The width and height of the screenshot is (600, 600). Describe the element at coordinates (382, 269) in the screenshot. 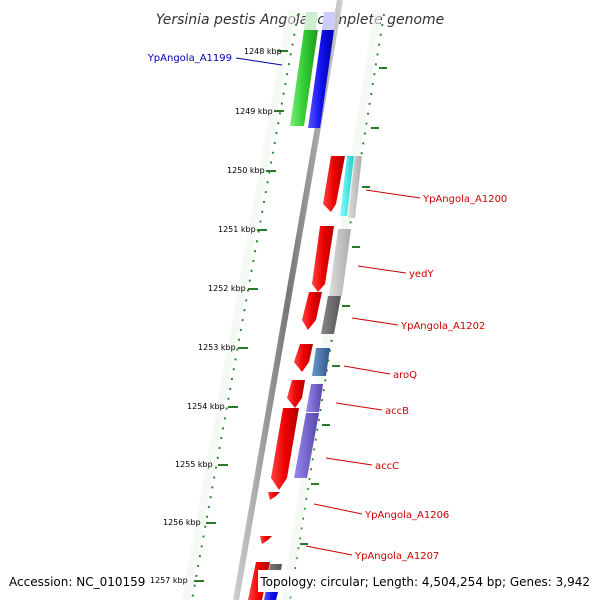

I see `leader-line-yedY` at that location.